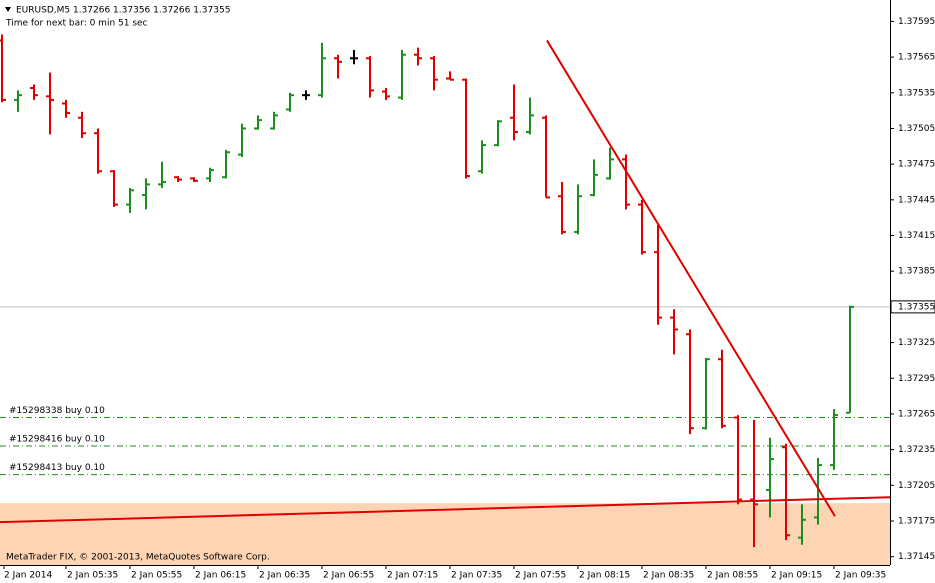 The image size is (935, 583). I want to click on x-tick-label: 2 Jan 07:55, so click(540, 576).